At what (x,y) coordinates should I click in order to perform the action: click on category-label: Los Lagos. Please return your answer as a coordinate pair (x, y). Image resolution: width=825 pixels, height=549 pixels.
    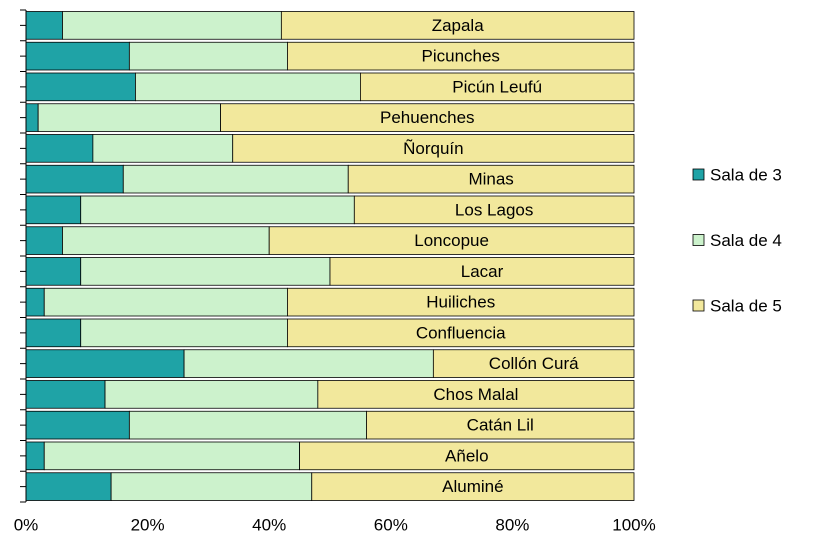
    Looking at the image, I should click on (494, 209).